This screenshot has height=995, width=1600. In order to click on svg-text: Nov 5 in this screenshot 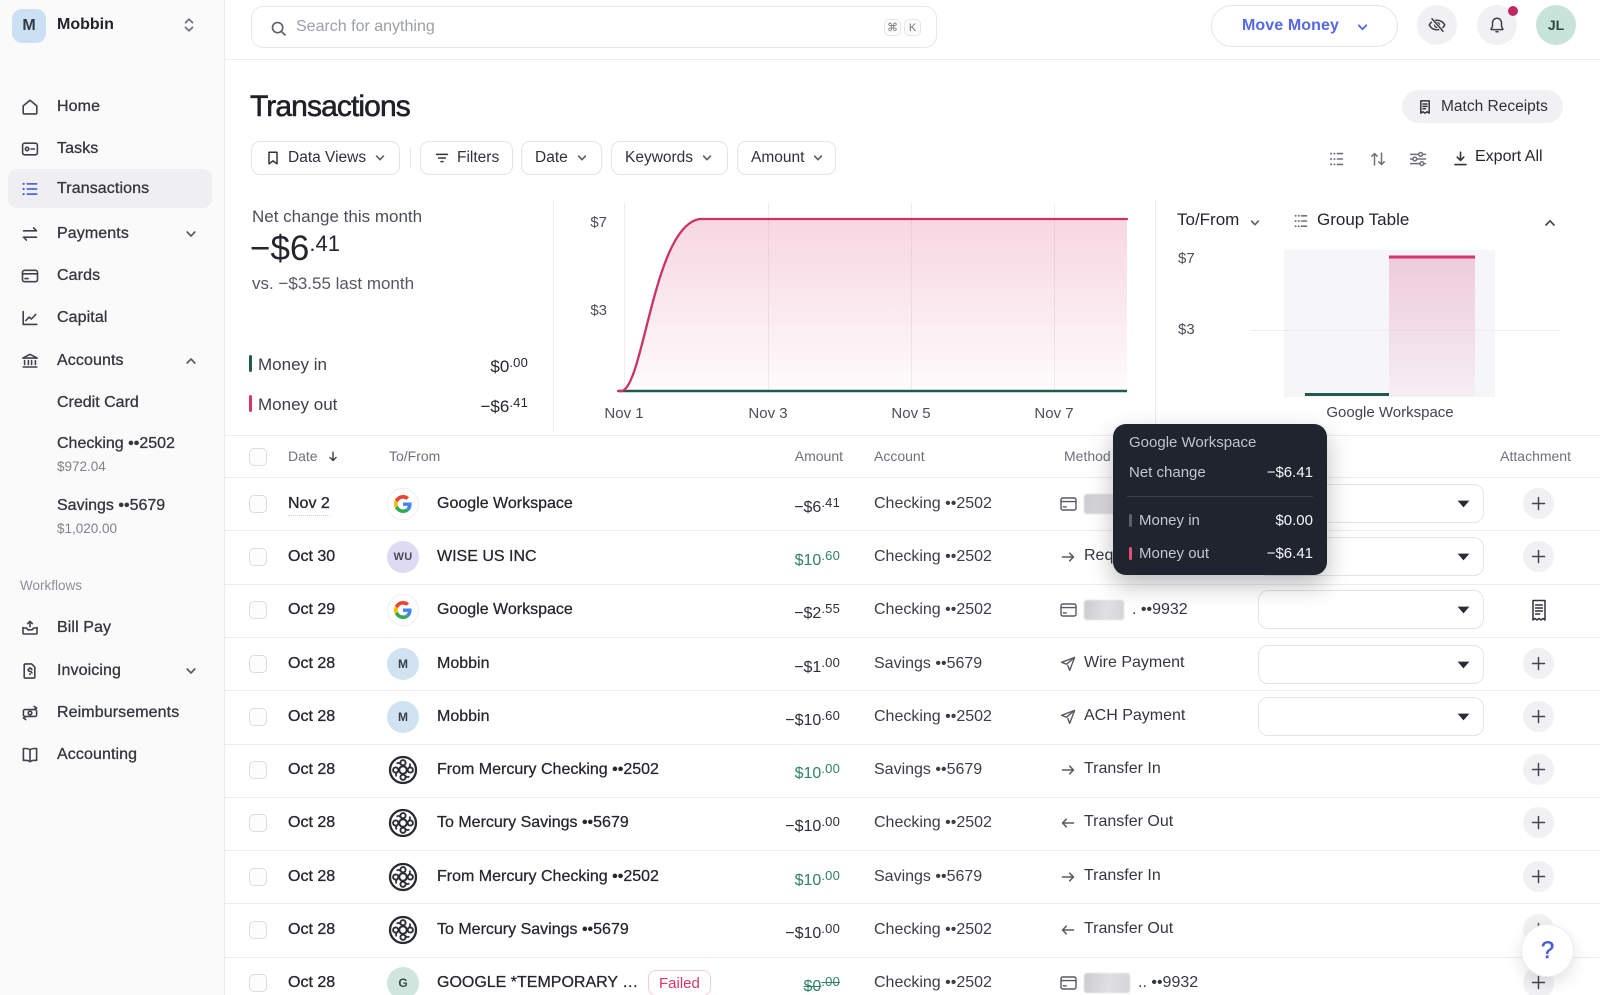, I will do `click(910, 413)`.